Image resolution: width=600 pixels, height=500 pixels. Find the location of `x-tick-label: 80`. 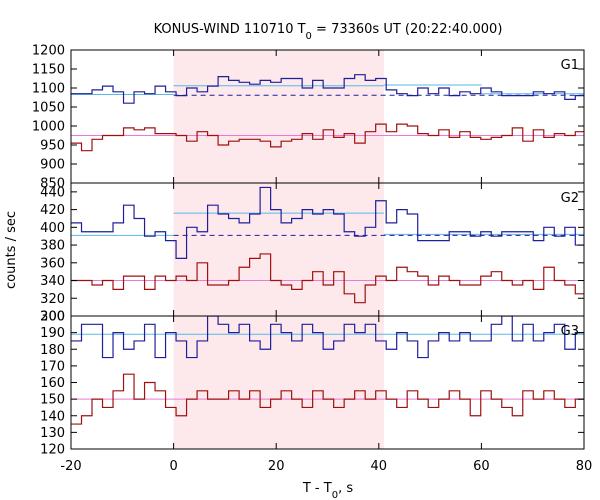

x-tick-label: 80 is located at coordinates (584, 466).